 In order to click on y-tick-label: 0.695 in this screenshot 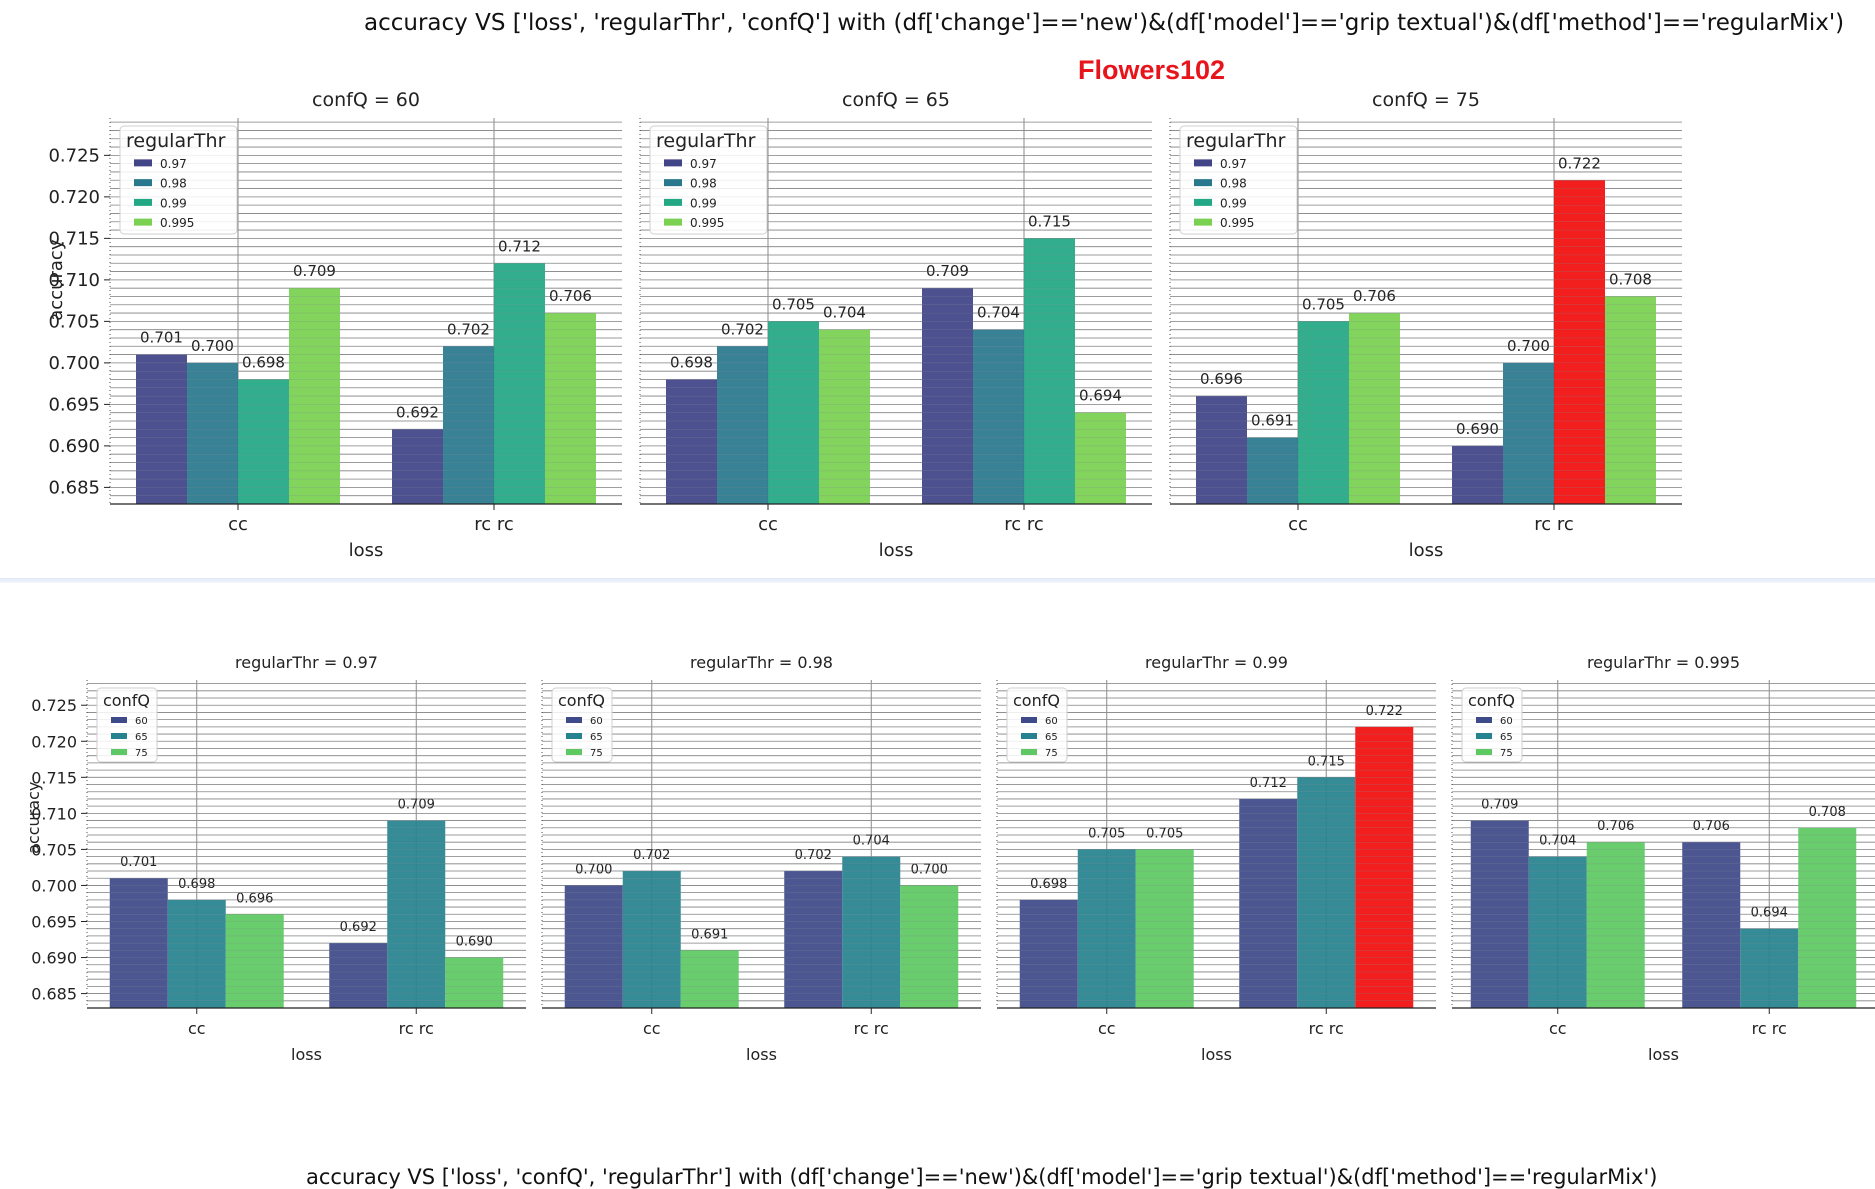, I will do `click(74, 404)`.